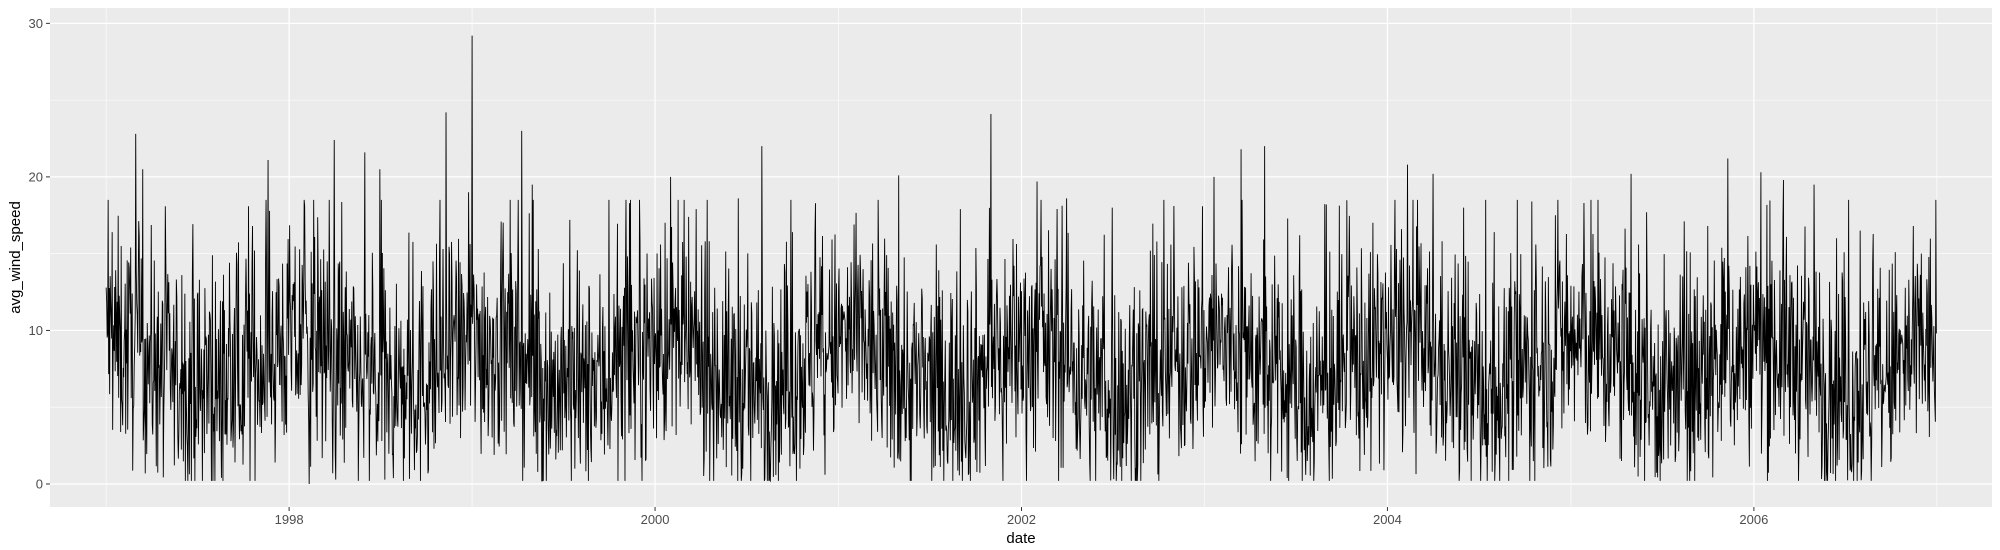 This screenshot has height=550, width=2000. What do you see at coordinates (36, 330) in the screenshot?
I see `y-tick-label: 10` at bounding box center [36, 330].